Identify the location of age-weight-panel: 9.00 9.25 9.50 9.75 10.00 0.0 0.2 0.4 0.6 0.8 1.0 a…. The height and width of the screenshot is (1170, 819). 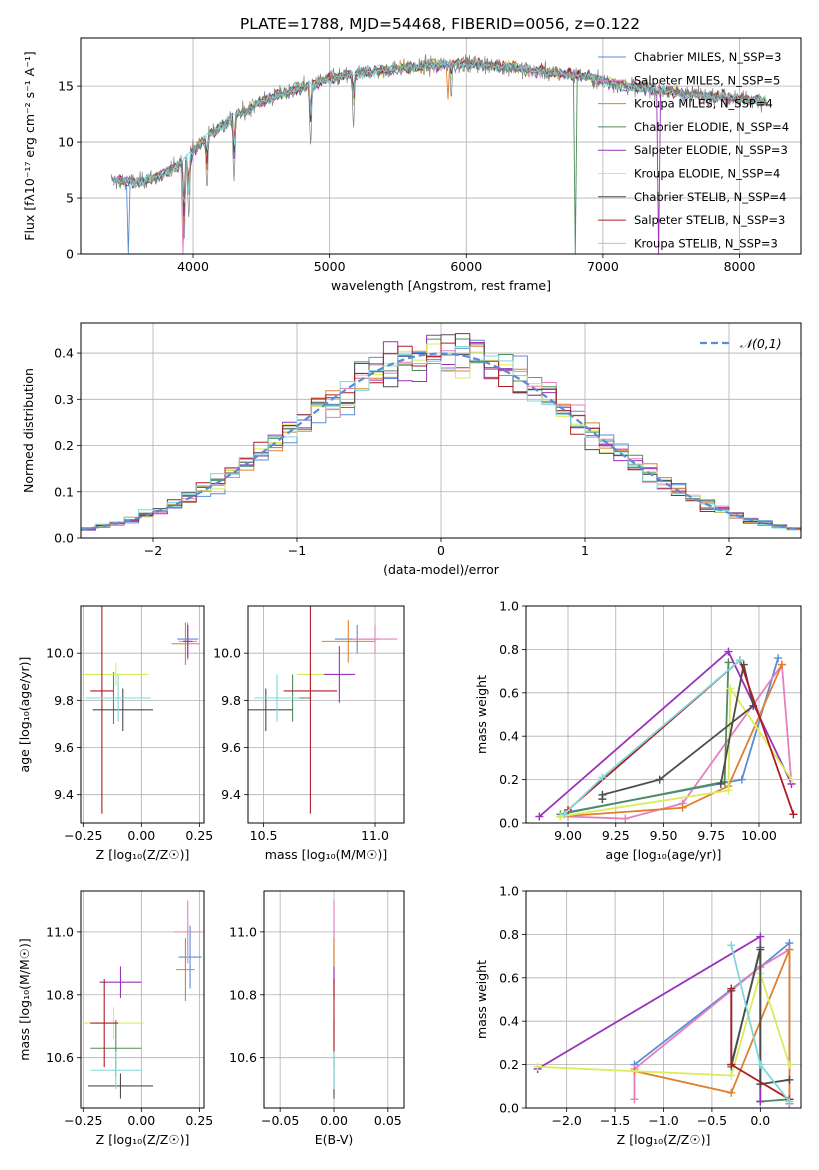
(638, 730).